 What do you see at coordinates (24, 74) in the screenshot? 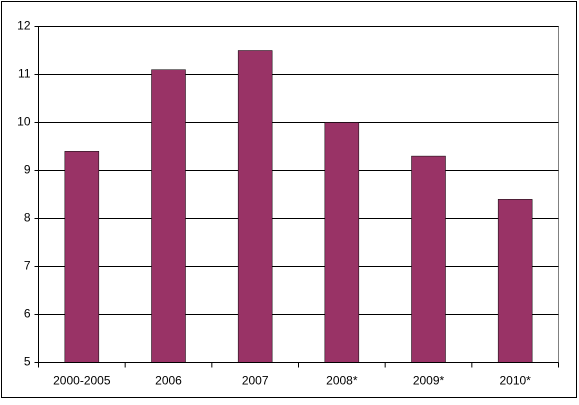
I see `y-tick-label: 11` at bounding box center [24, 74].